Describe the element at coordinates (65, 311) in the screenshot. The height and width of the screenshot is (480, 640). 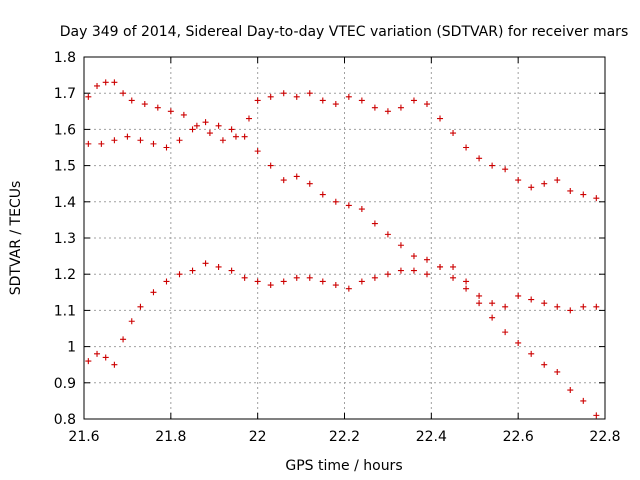
I see `y-tick-label: 1.1` at that location.